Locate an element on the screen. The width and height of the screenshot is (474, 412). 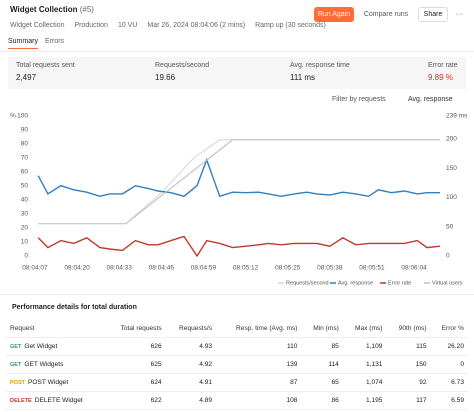
y-tick-label: 100 is located at coordinates (22, 116).